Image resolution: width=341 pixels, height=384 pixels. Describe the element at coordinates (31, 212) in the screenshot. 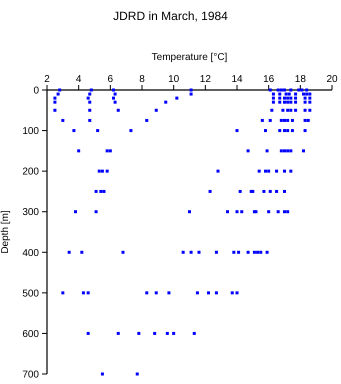

I see `y-tick-label: 300` at that location.